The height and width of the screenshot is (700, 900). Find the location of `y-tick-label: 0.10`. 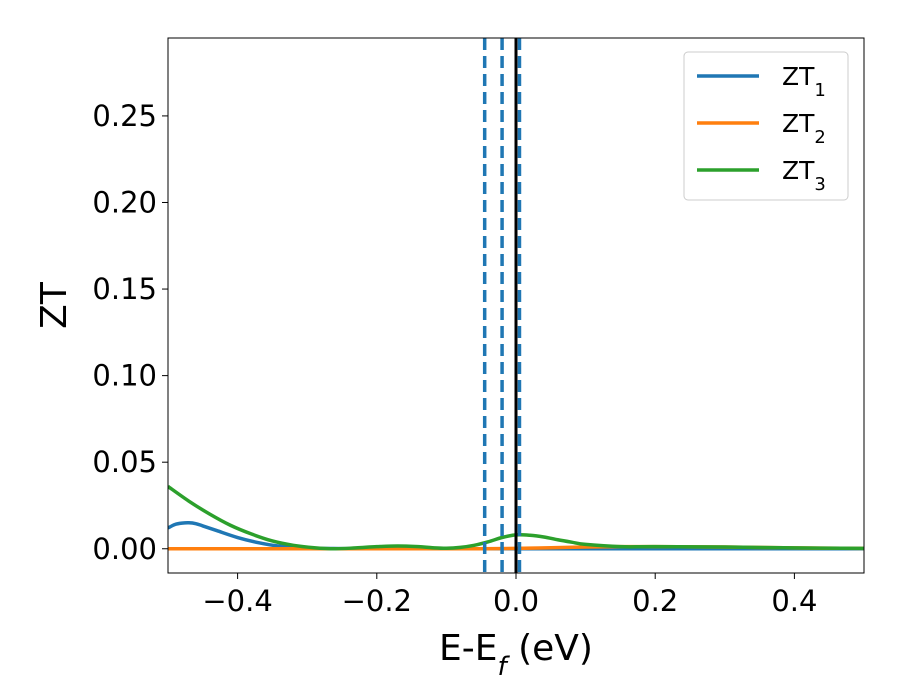

y-tick-label: 0.10 is located at coordinates (124, 376).